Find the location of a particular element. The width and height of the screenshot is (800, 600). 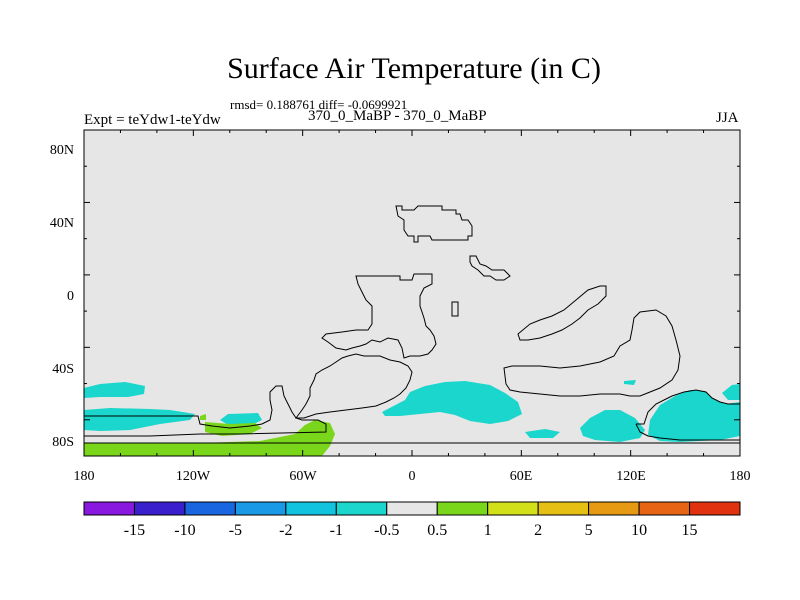

season-label: JJA is located at coordinates (727, 118).